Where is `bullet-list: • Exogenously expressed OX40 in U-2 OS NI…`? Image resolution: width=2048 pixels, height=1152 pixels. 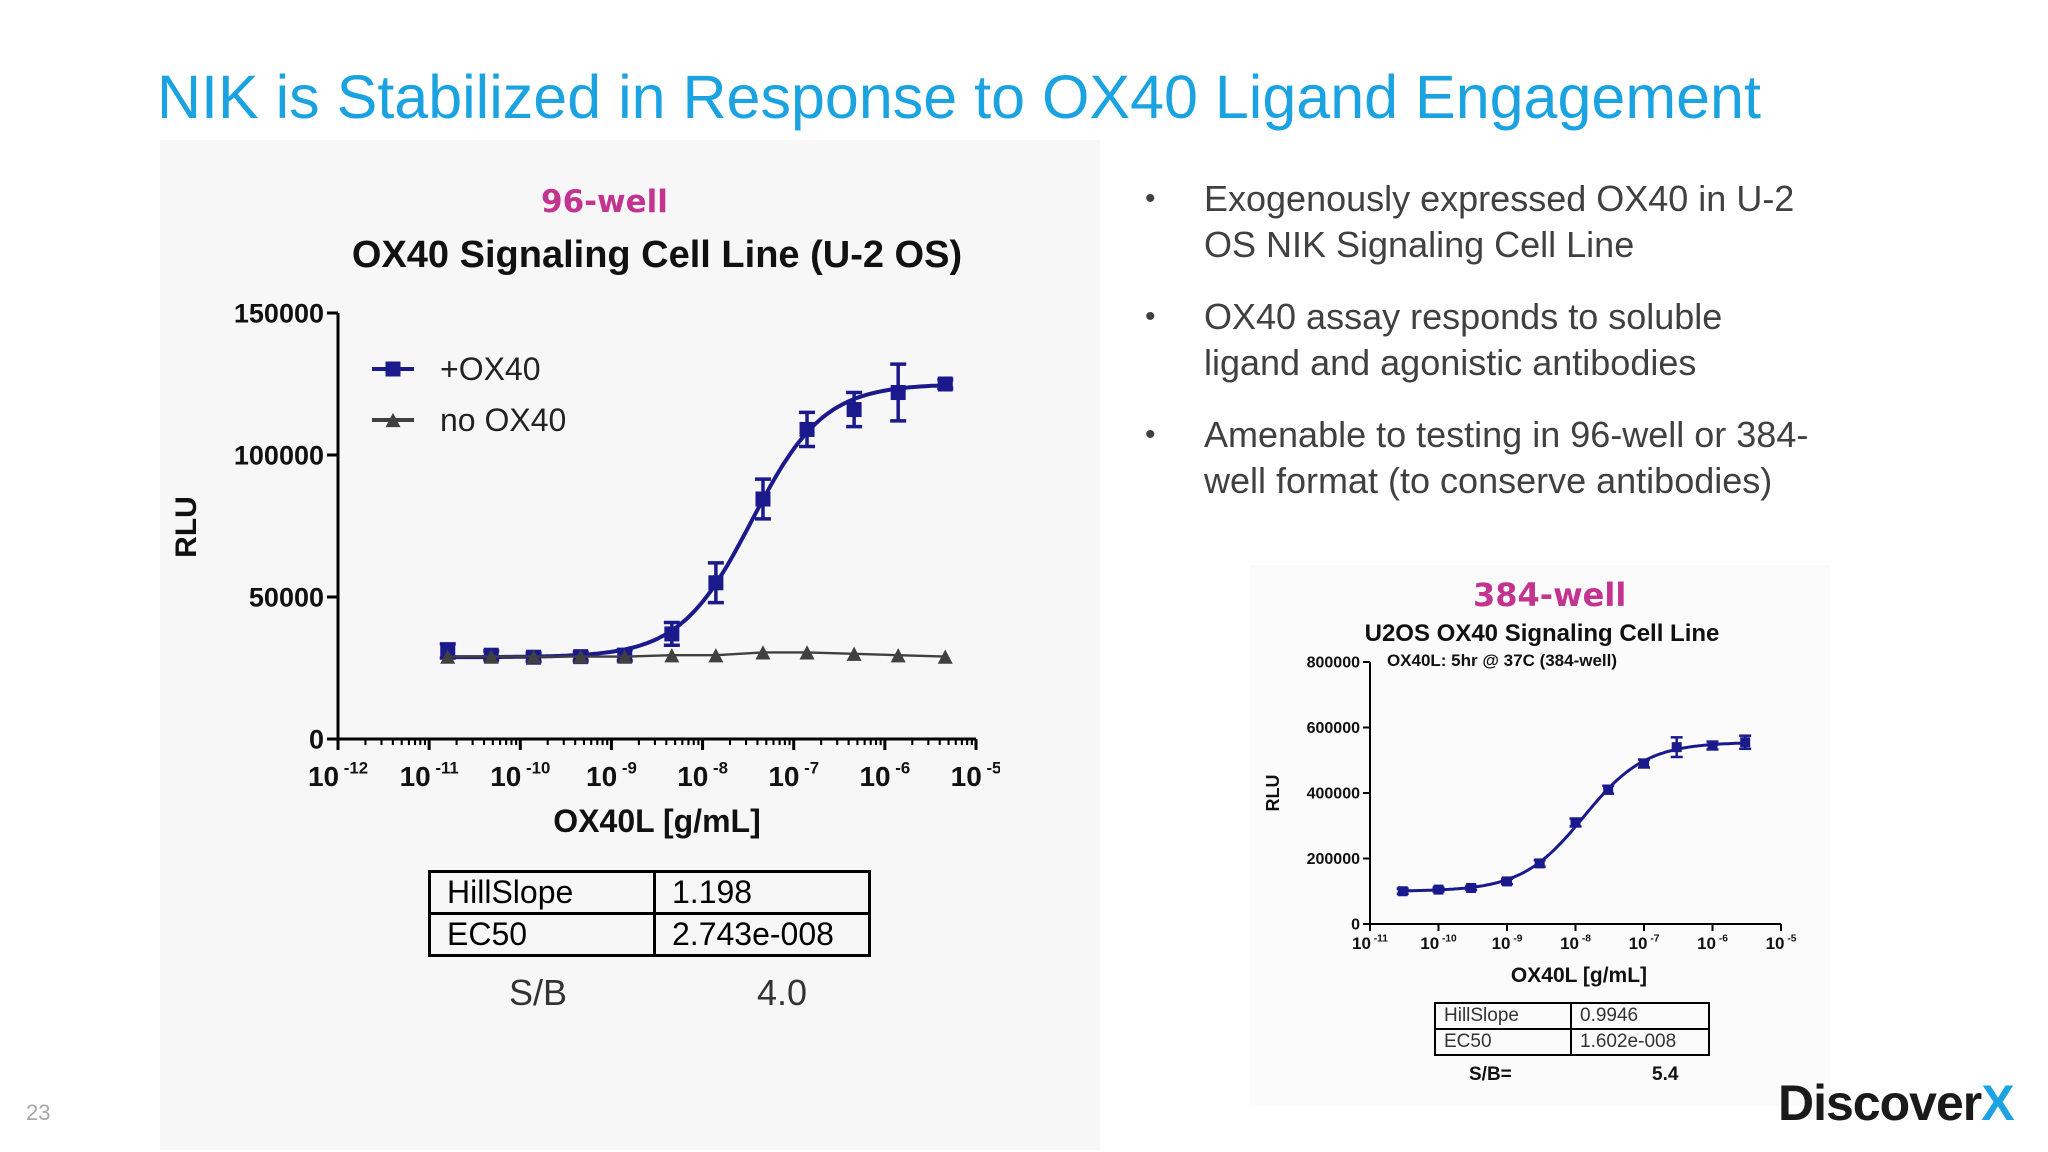
bullet-list: • Exogenously expressed OX40 in U-2 OS NI… is located at coordinates (1480, 353).